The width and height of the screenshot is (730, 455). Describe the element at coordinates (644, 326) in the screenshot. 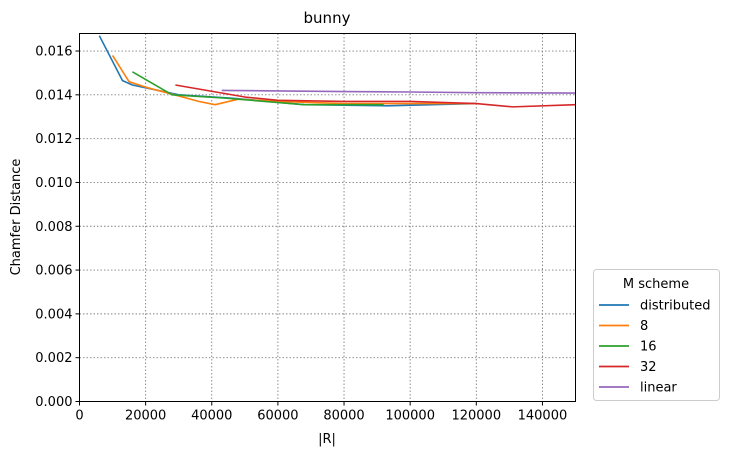

I see `legend-label: 8` at that location.